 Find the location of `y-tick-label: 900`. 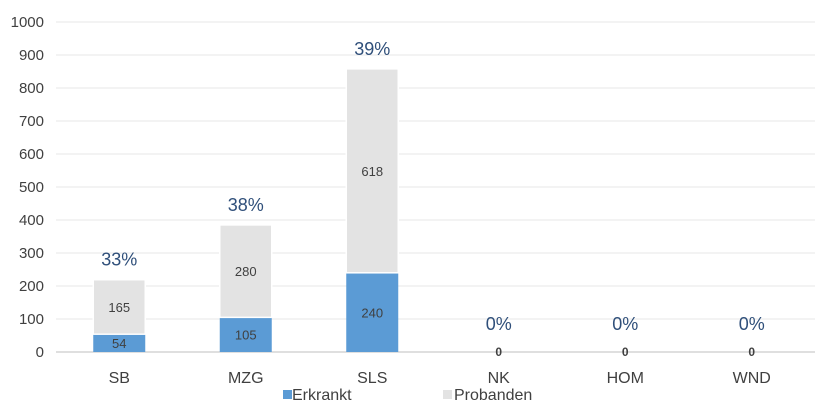

y-tick-label: 900 is located at coordinates (31, 55).